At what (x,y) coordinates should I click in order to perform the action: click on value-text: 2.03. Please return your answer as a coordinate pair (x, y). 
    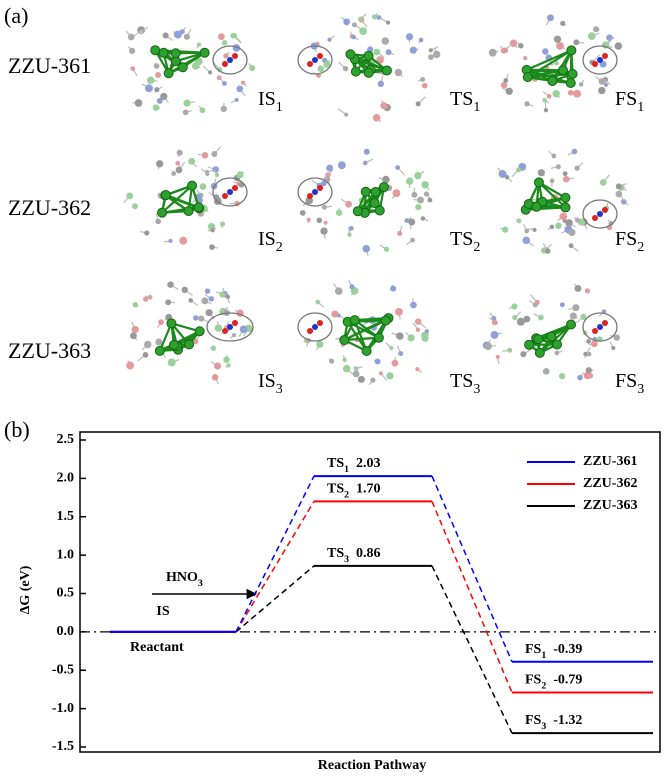
    Looking at the image, I should click on (368, 463).